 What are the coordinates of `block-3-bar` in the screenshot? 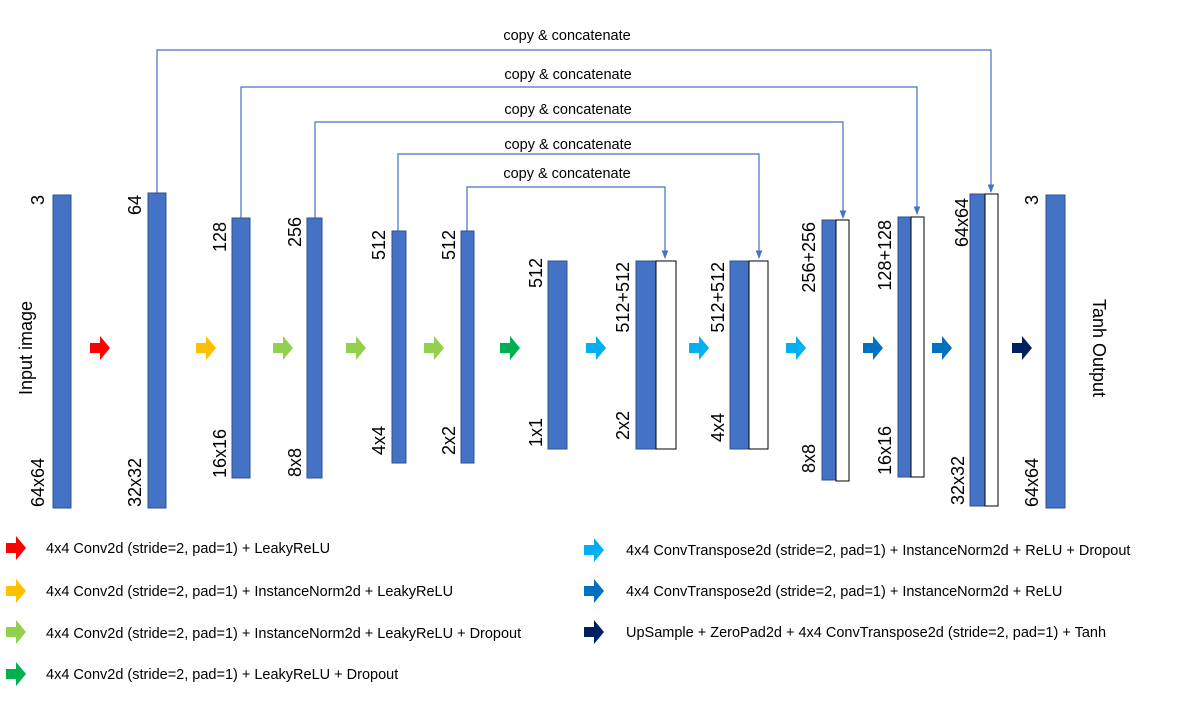 It's located at (241, 348).